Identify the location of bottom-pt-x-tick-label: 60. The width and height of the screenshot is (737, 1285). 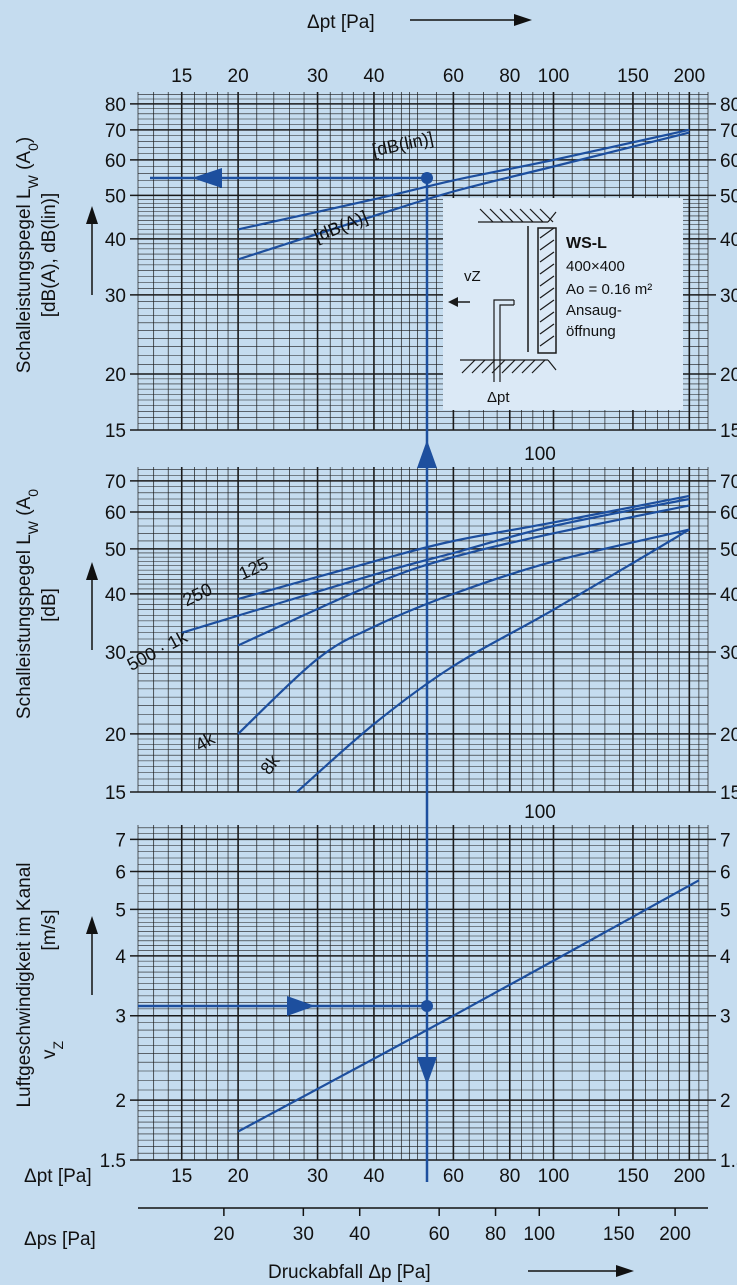
(453, 1176).